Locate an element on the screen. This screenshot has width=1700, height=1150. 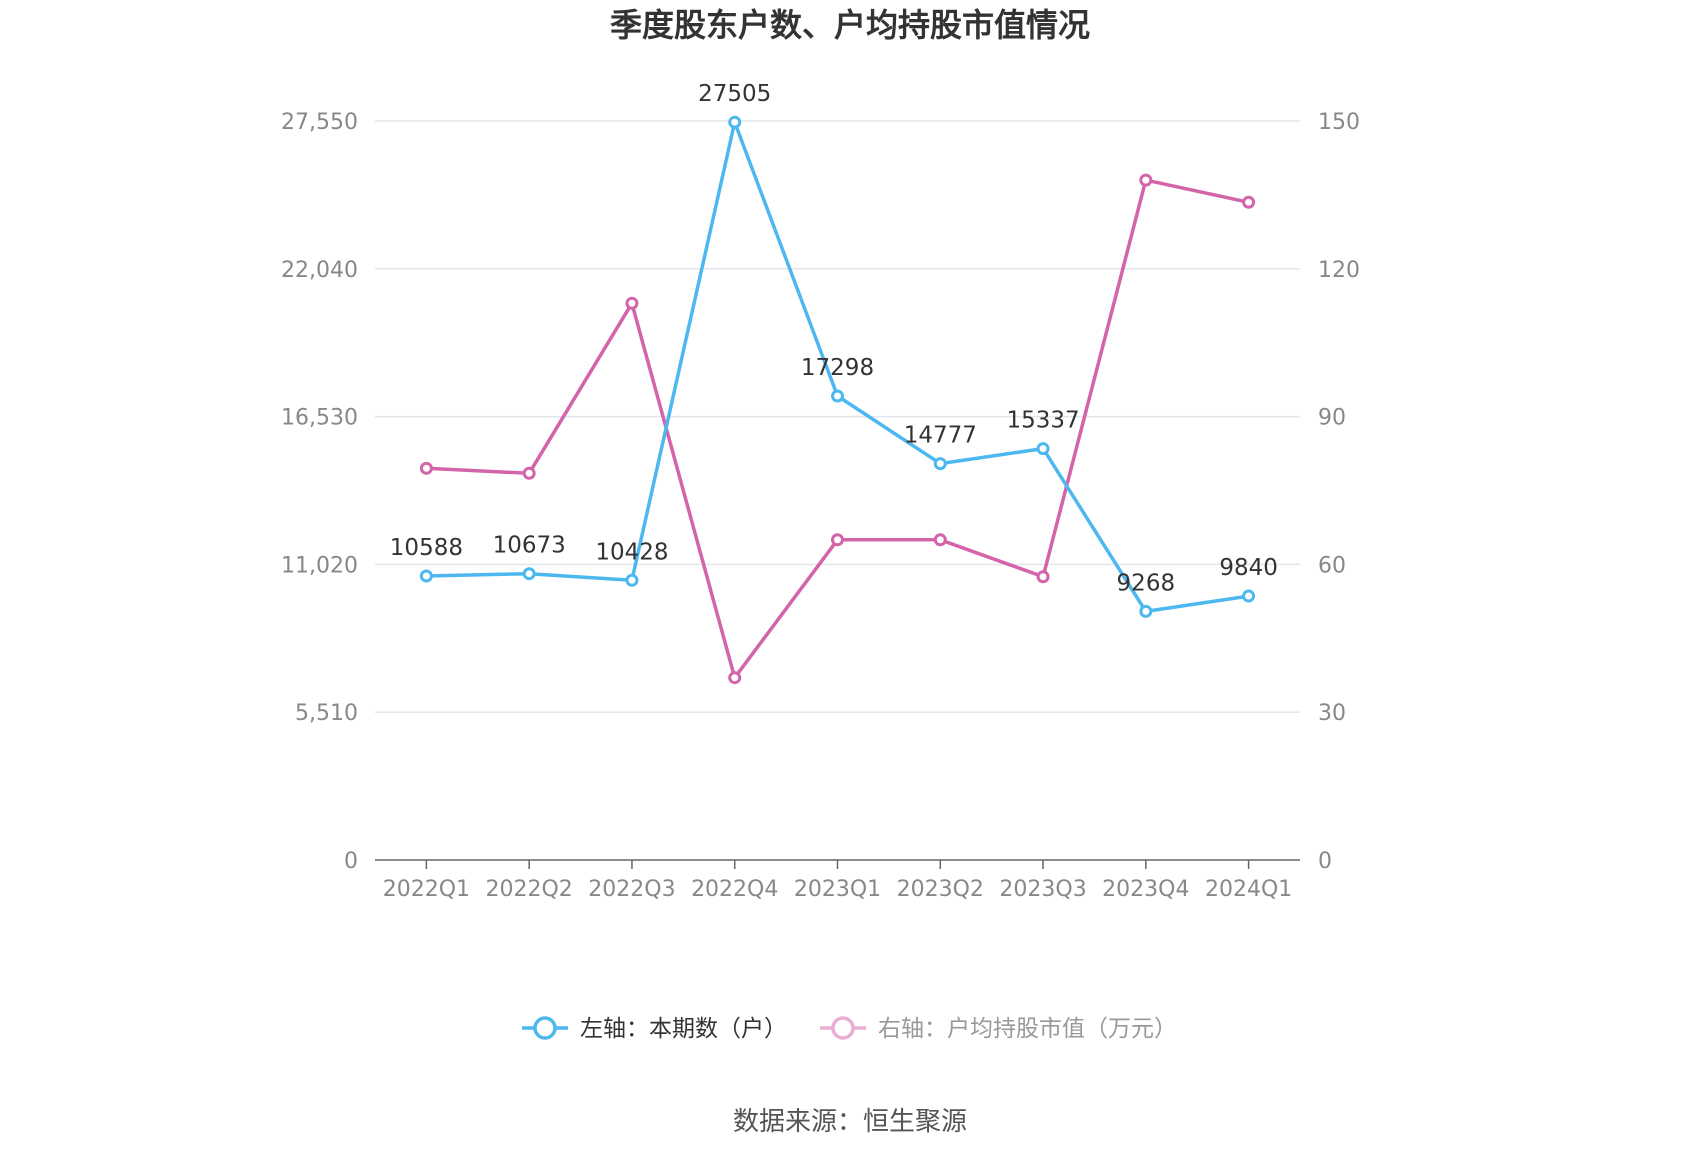
x-tick-label: 2023Q2 is located at coordinates (940, 889).